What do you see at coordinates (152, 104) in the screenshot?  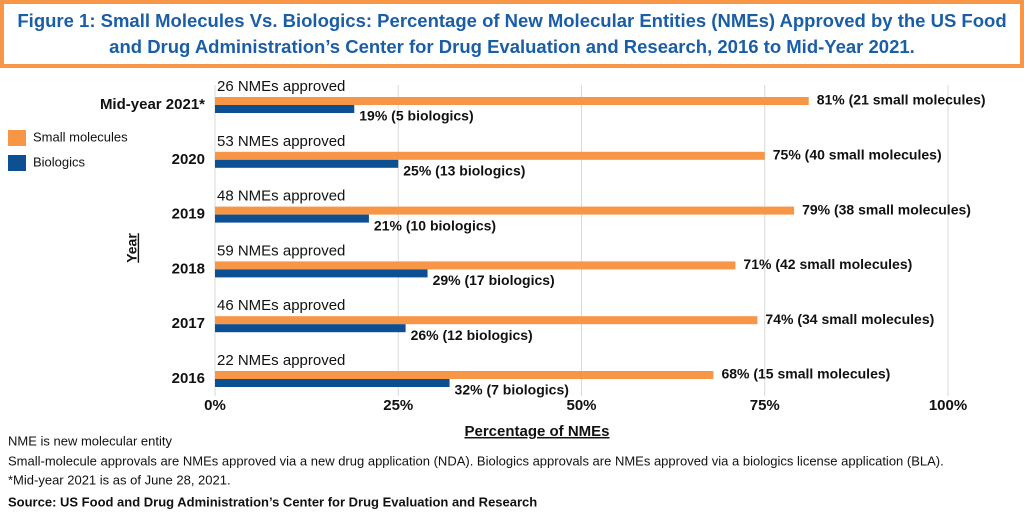 I see `y-tick-label: Mid-year 2021*` at bounding box center [152, 104].